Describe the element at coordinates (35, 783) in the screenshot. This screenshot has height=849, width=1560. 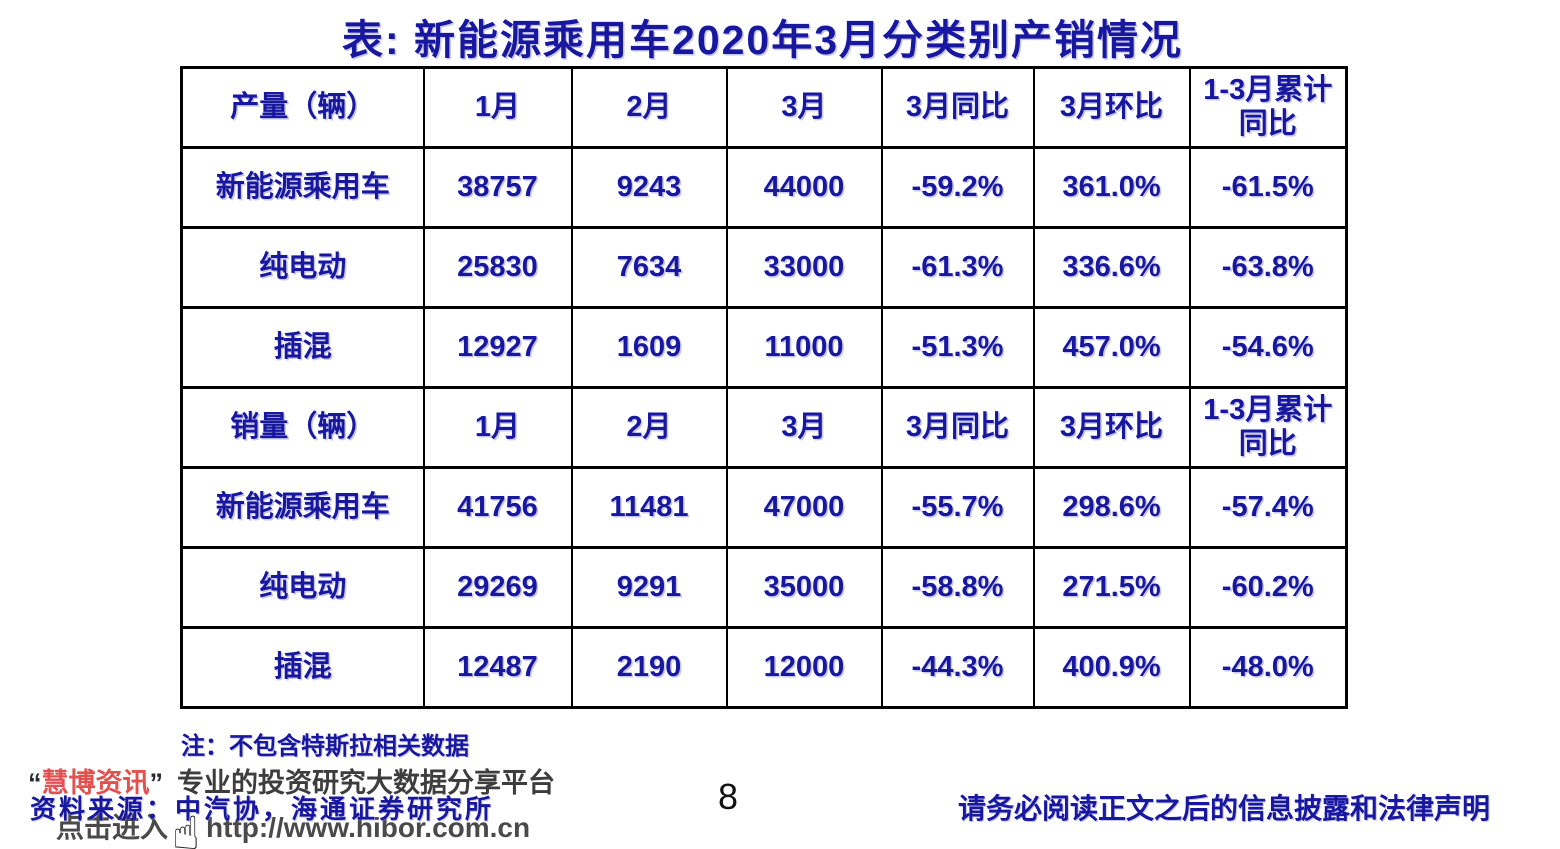
I see `quote-open: “` at that location.